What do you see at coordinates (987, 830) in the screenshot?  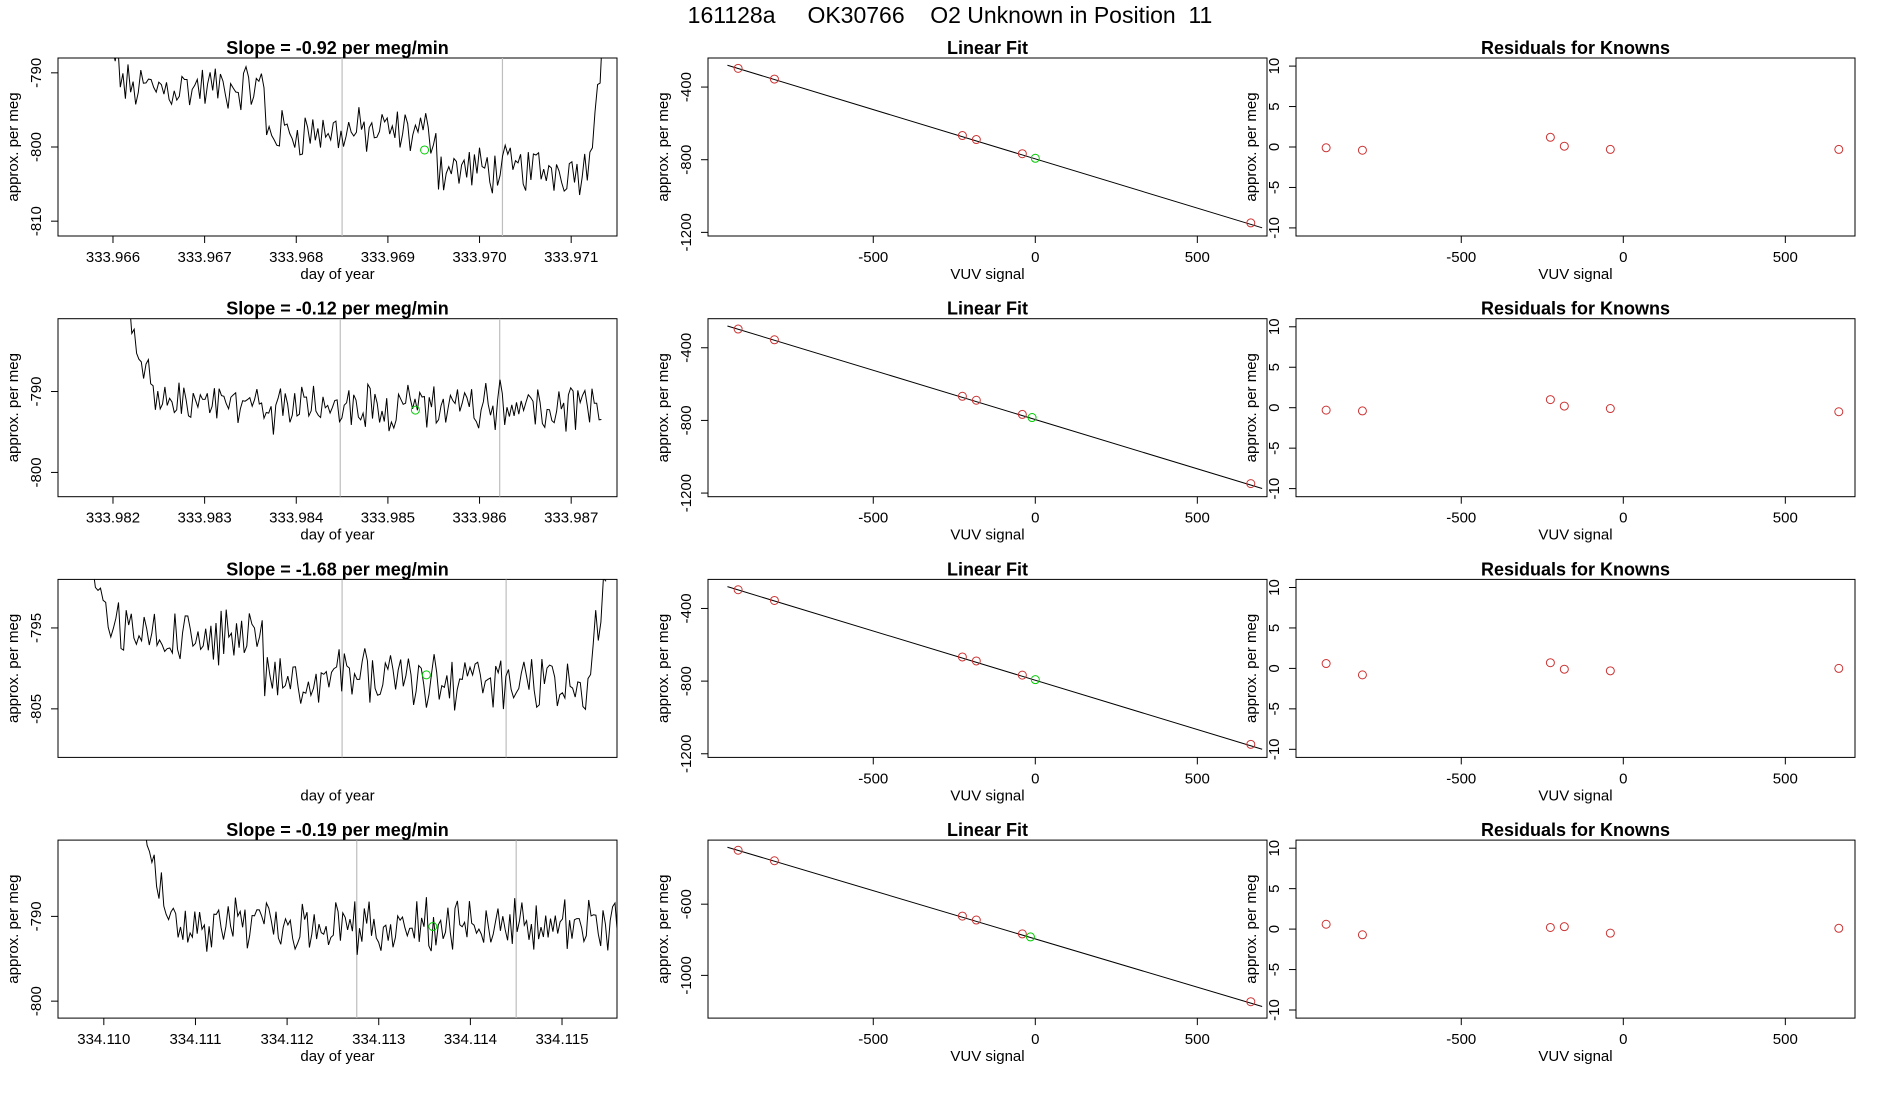 I see `panel-title: Linear Fit` at bounding box center [987, 830].